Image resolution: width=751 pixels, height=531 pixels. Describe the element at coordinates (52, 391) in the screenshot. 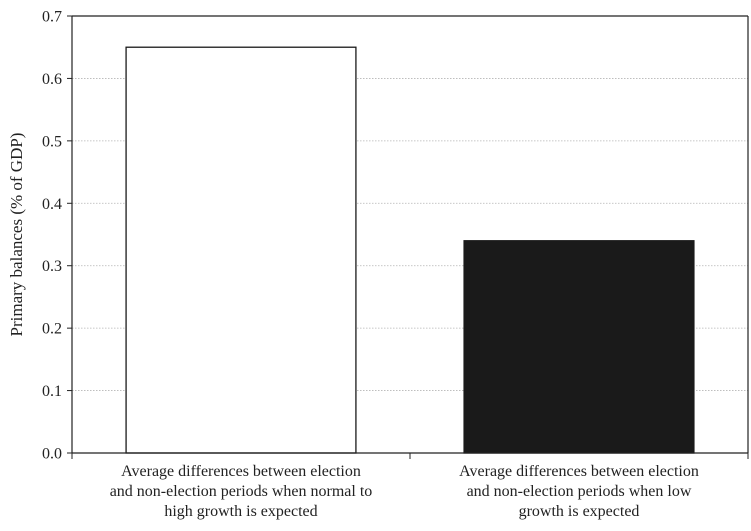

I see `y-tick-label: 0.1` at that location.